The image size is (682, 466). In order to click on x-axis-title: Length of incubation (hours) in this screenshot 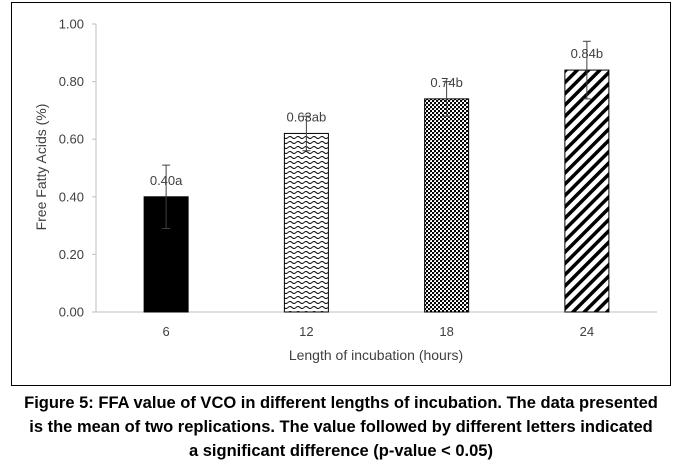, I will do `click(376, 355)`.